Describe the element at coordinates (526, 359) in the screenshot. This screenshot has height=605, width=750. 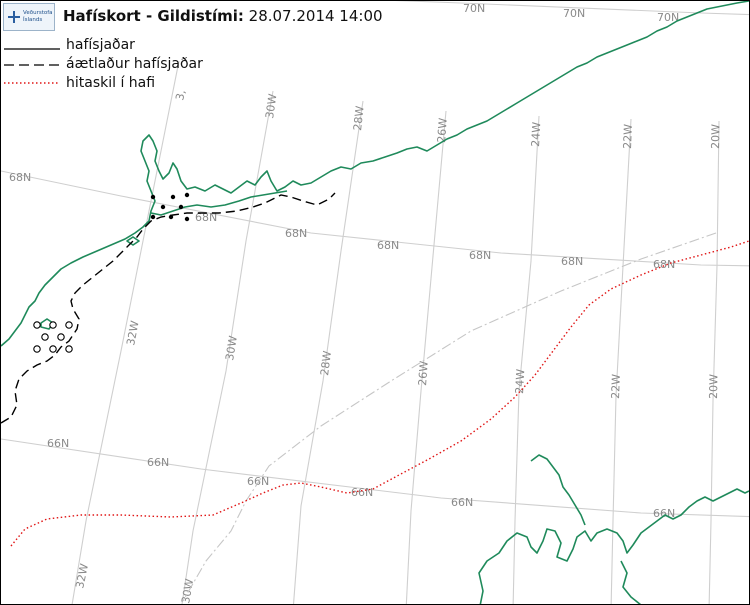
I see `meridian-line-24w` at that location.